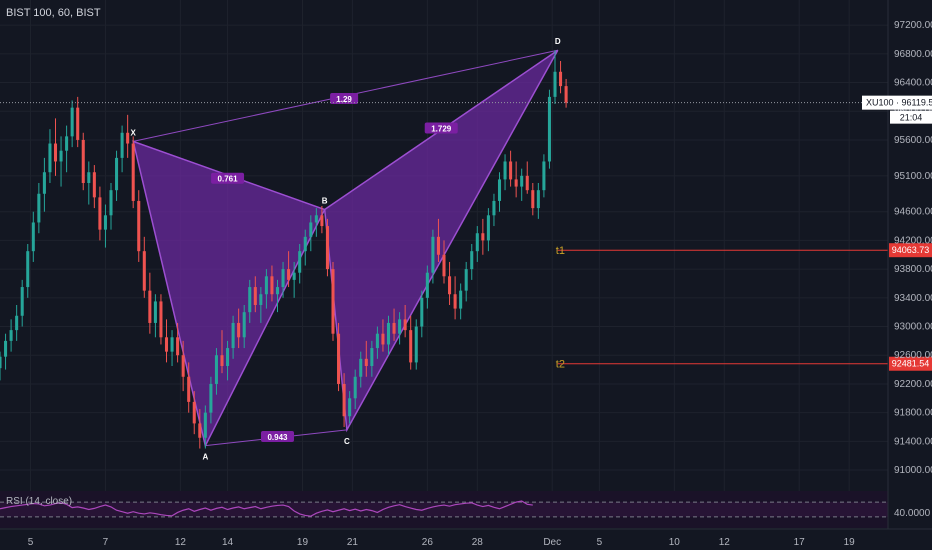 The width and height of the screenshot is (932, 550). Describe the element at coordinates (912, 513) in the screenshot. I see `rsi-level-label: 40.0000` at that location.